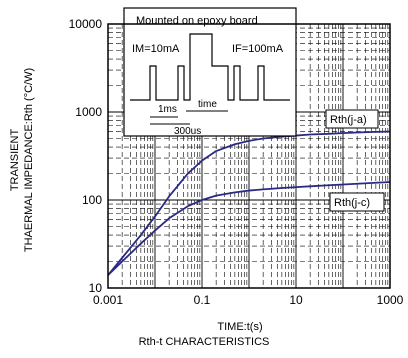 The height and width of the screenshot is (358, 408). What do you see at coordinates (88, 112) in the screenshot?
I see `y-tick-label: 1000` at bounding box center [88, 112].